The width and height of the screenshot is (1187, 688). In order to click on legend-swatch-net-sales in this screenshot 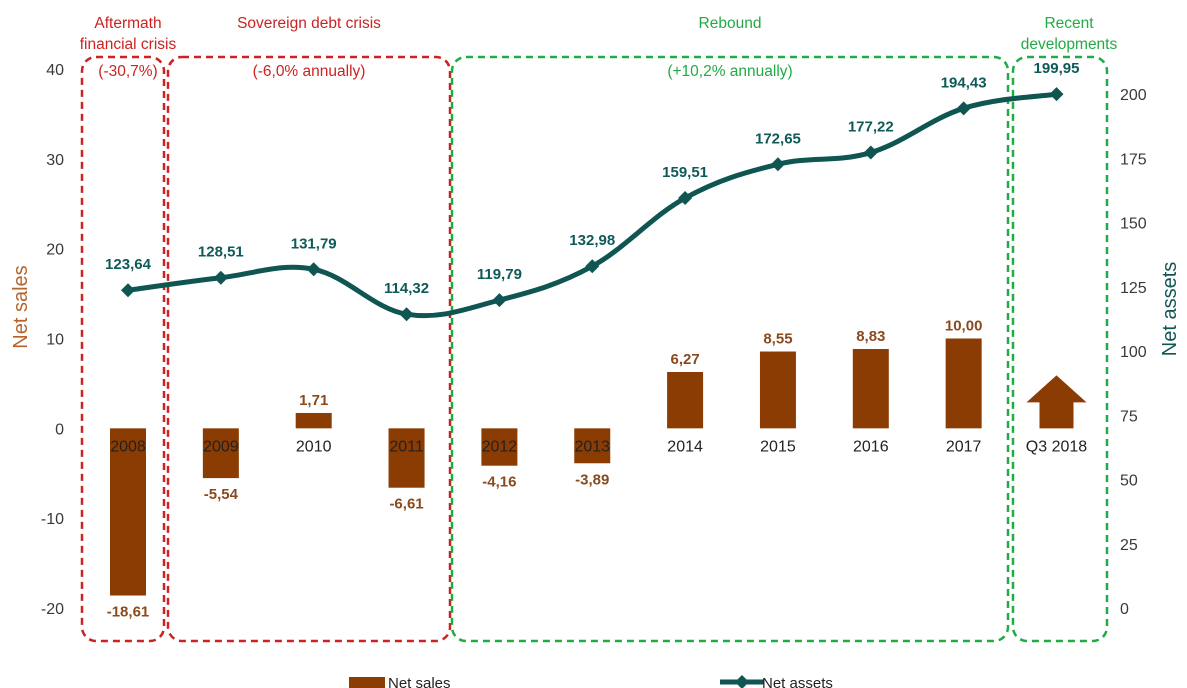, I will do `click(367, 682)`.